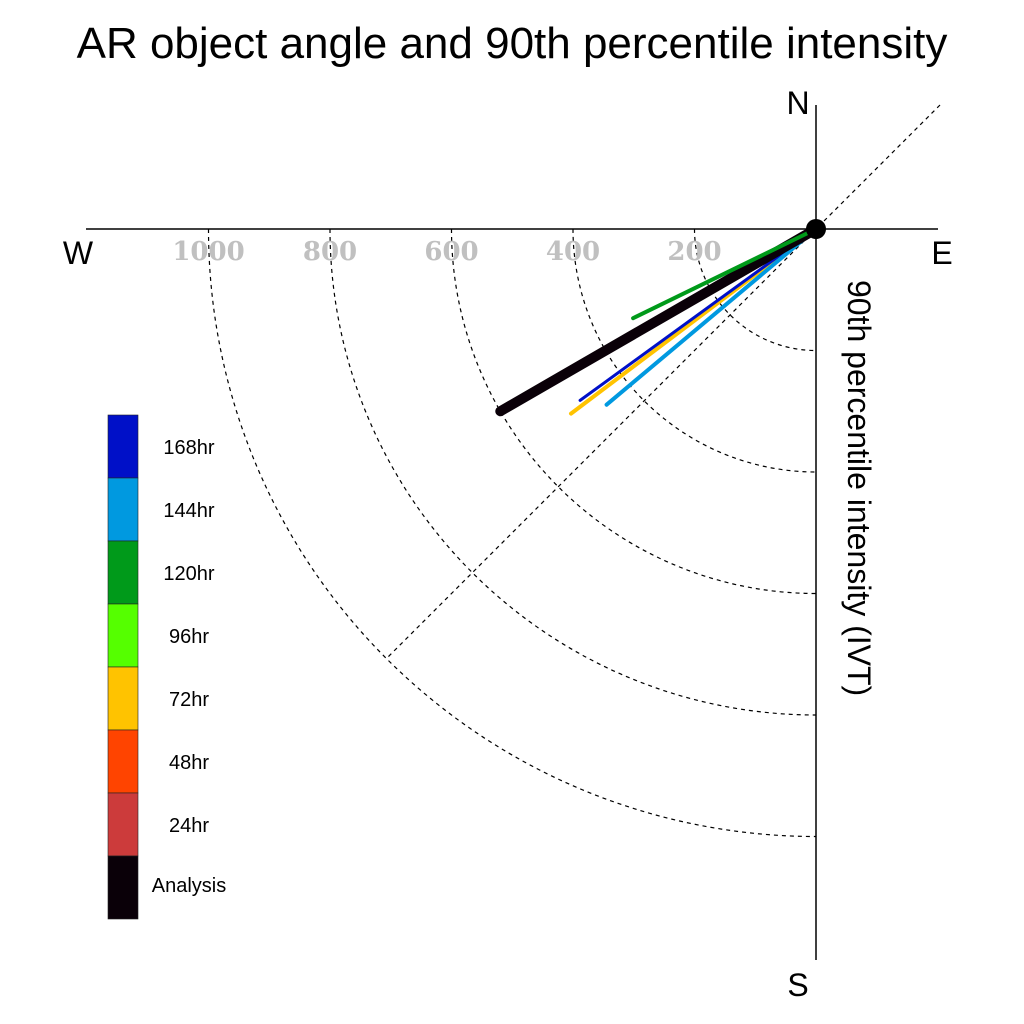  Describe the element at coordinates (816, 229) in the screenshot. I see `origin-marker` at that location.